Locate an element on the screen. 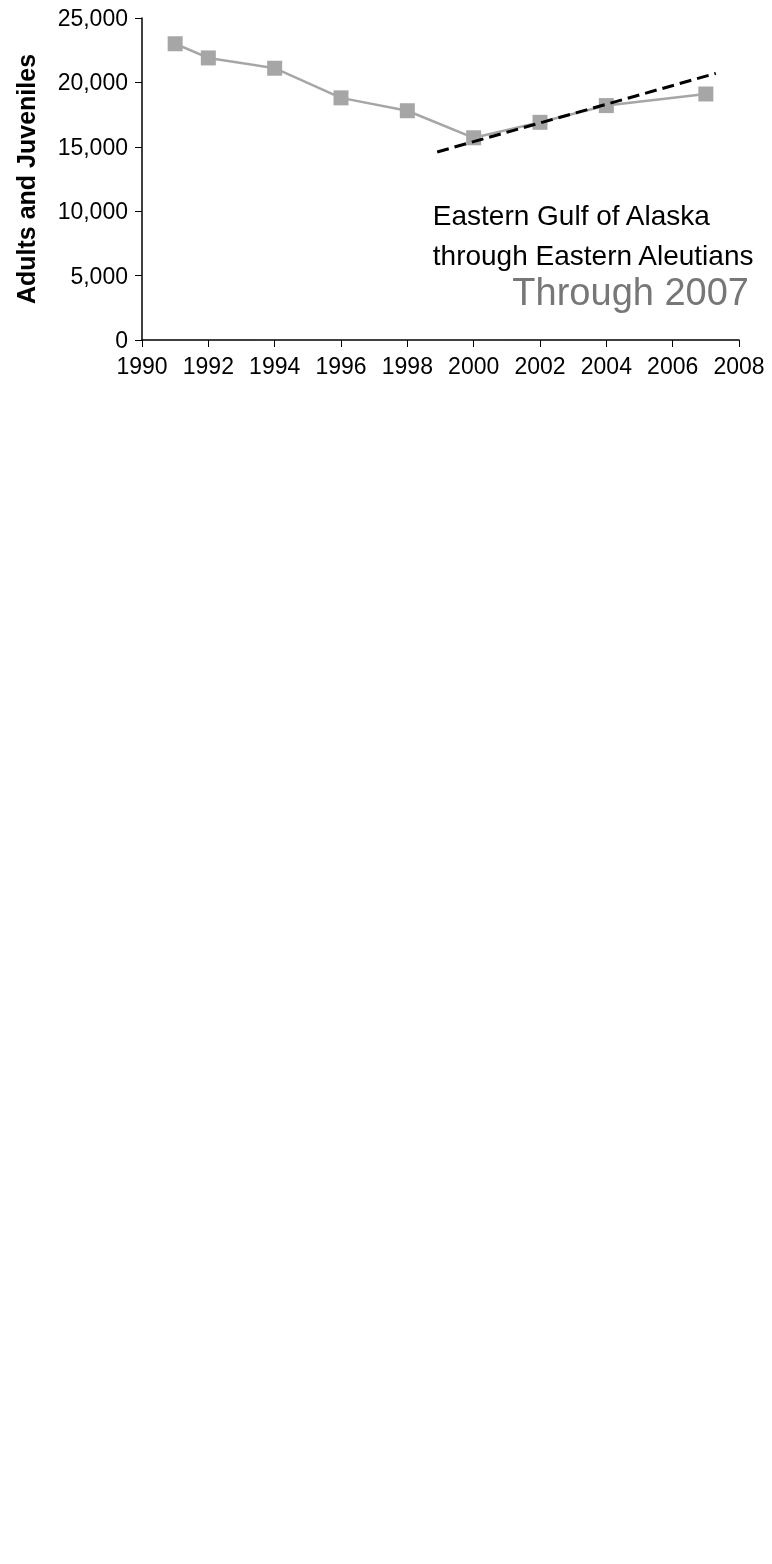  y-tick-label: 20,000 is located at coordinates (92, 82).